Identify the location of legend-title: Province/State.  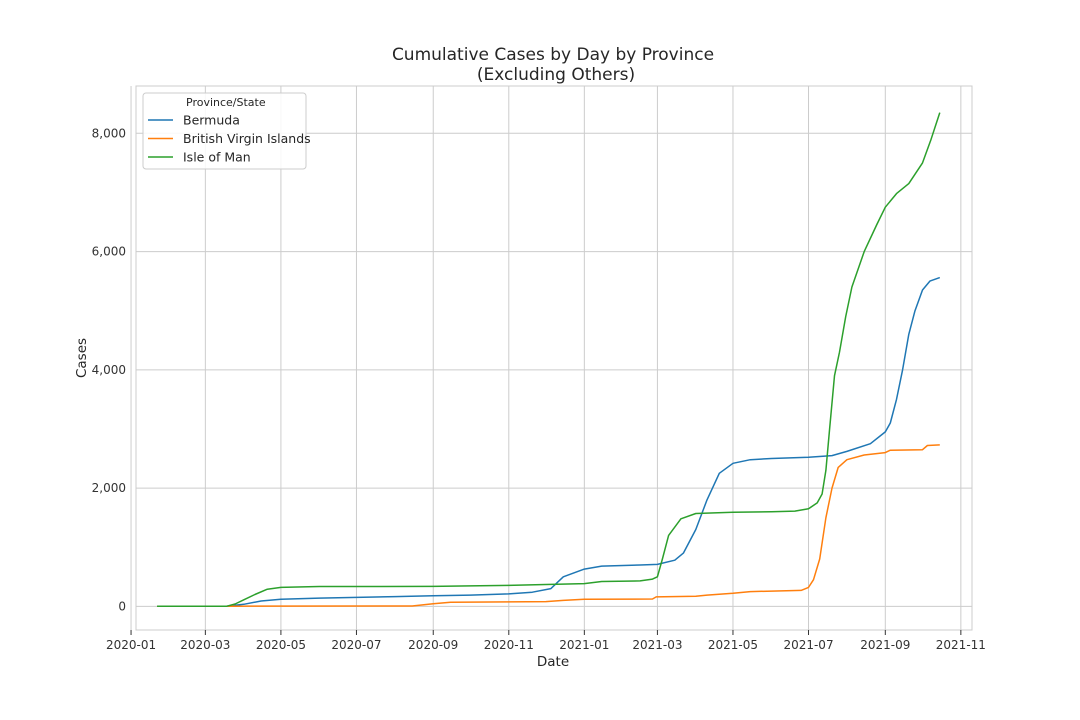
(226, 102).